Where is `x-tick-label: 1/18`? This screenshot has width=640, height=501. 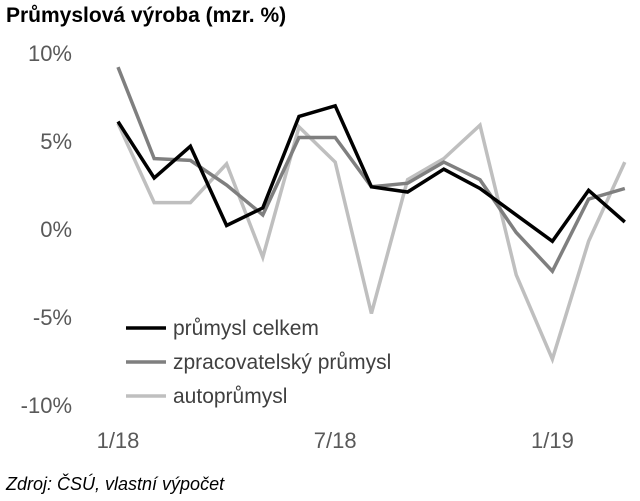
x-tick-label: 1/18 is located at coordinates (118, 440).